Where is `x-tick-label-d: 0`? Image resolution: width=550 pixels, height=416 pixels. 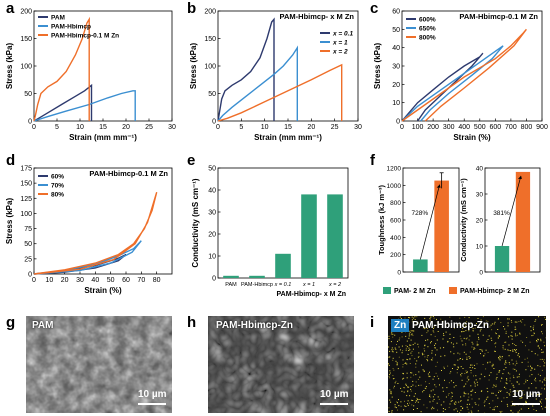
x-tick-label-d: 0 is located at coordinates (34, 280).